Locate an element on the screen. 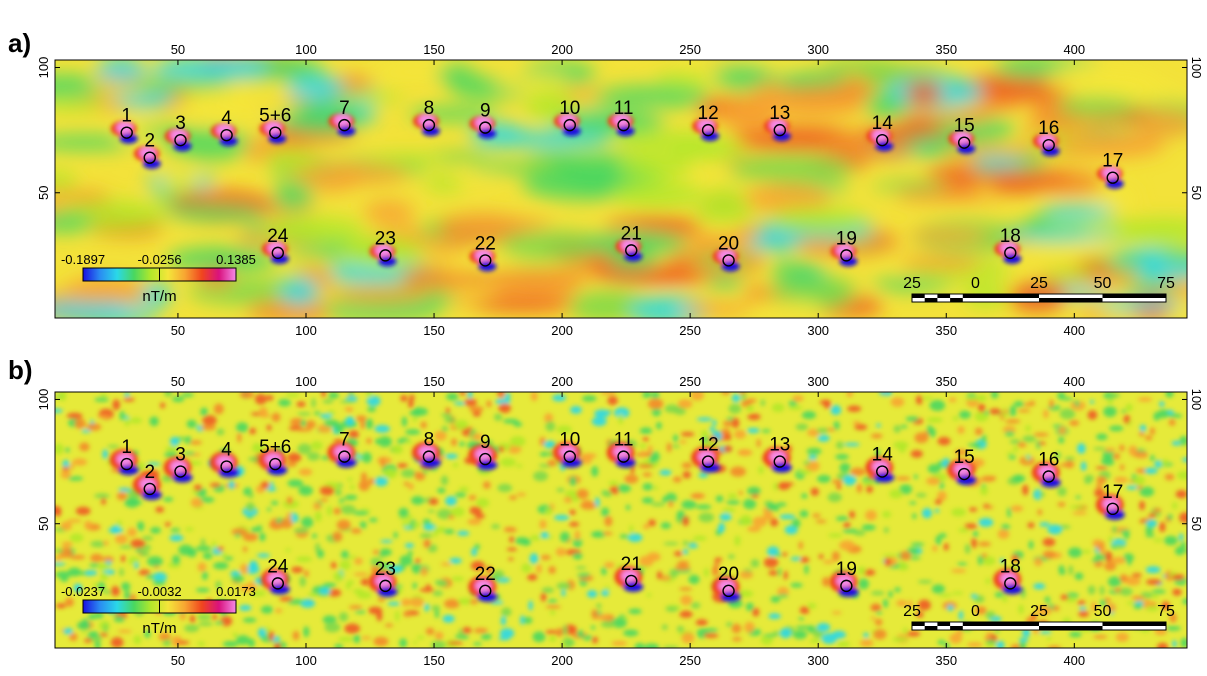  target-label-7: 7 is located at coordinates (344, 440).